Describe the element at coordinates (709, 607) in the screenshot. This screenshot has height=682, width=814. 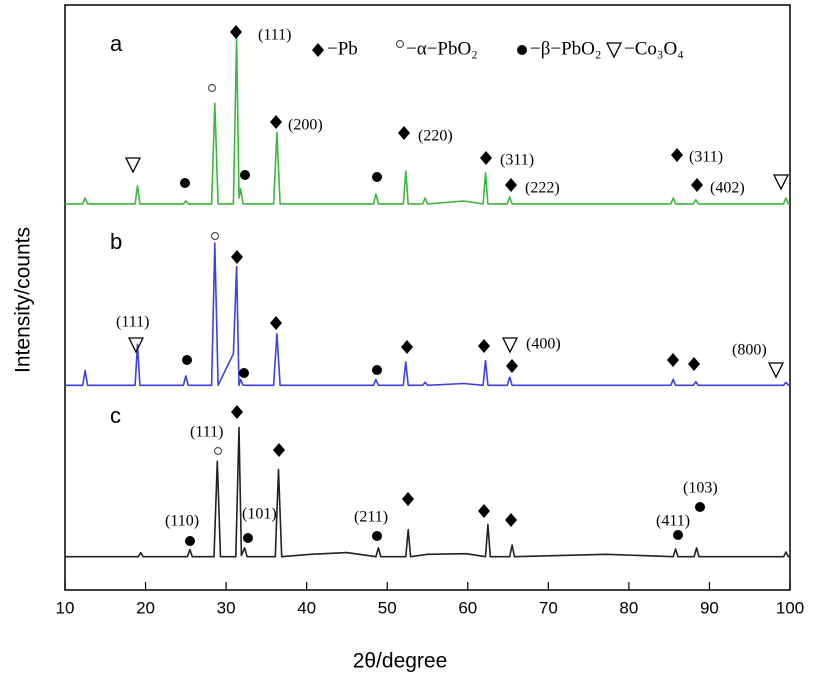
I see `x-tick-label: 90` at that location.